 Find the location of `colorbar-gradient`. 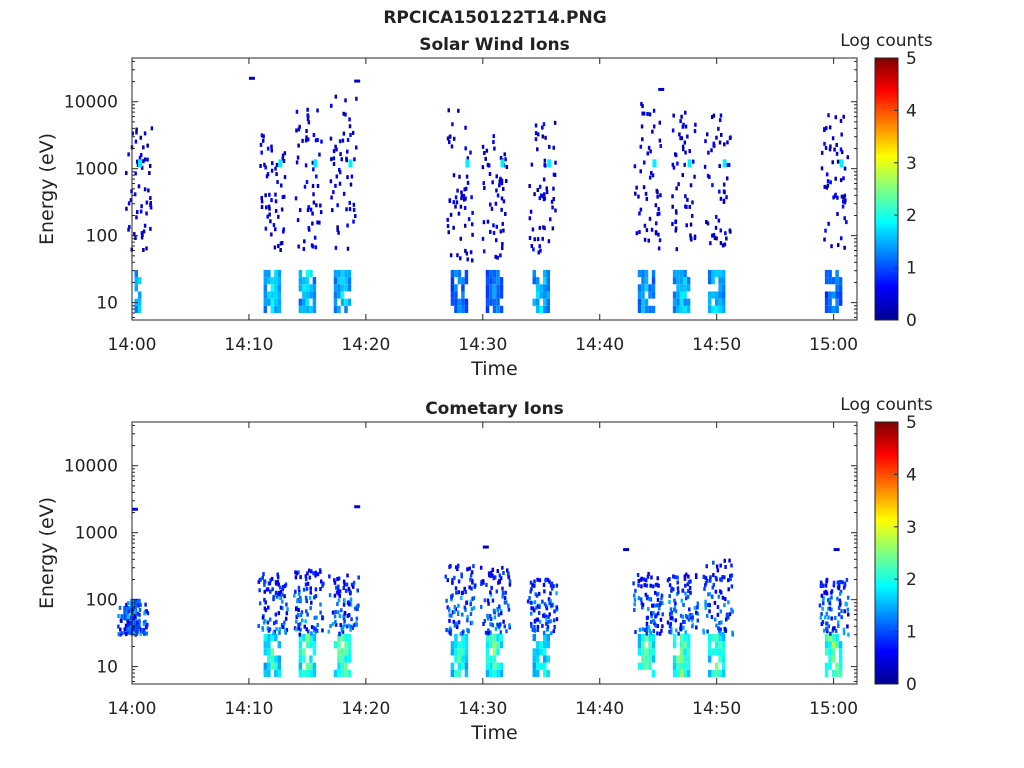

colorbar-gradient is located at coordinates (886, 189).